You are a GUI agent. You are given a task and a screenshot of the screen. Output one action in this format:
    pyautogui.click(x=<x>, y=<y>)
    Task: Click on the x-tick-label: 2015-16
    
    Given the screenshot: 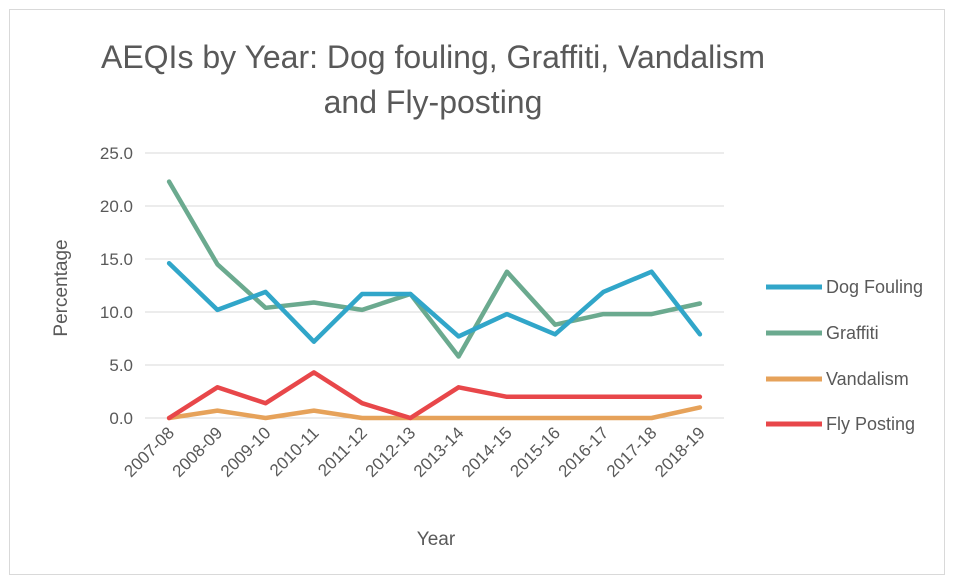 What is the action you would take?
    pyautogui.click(x=535, y=452)
    